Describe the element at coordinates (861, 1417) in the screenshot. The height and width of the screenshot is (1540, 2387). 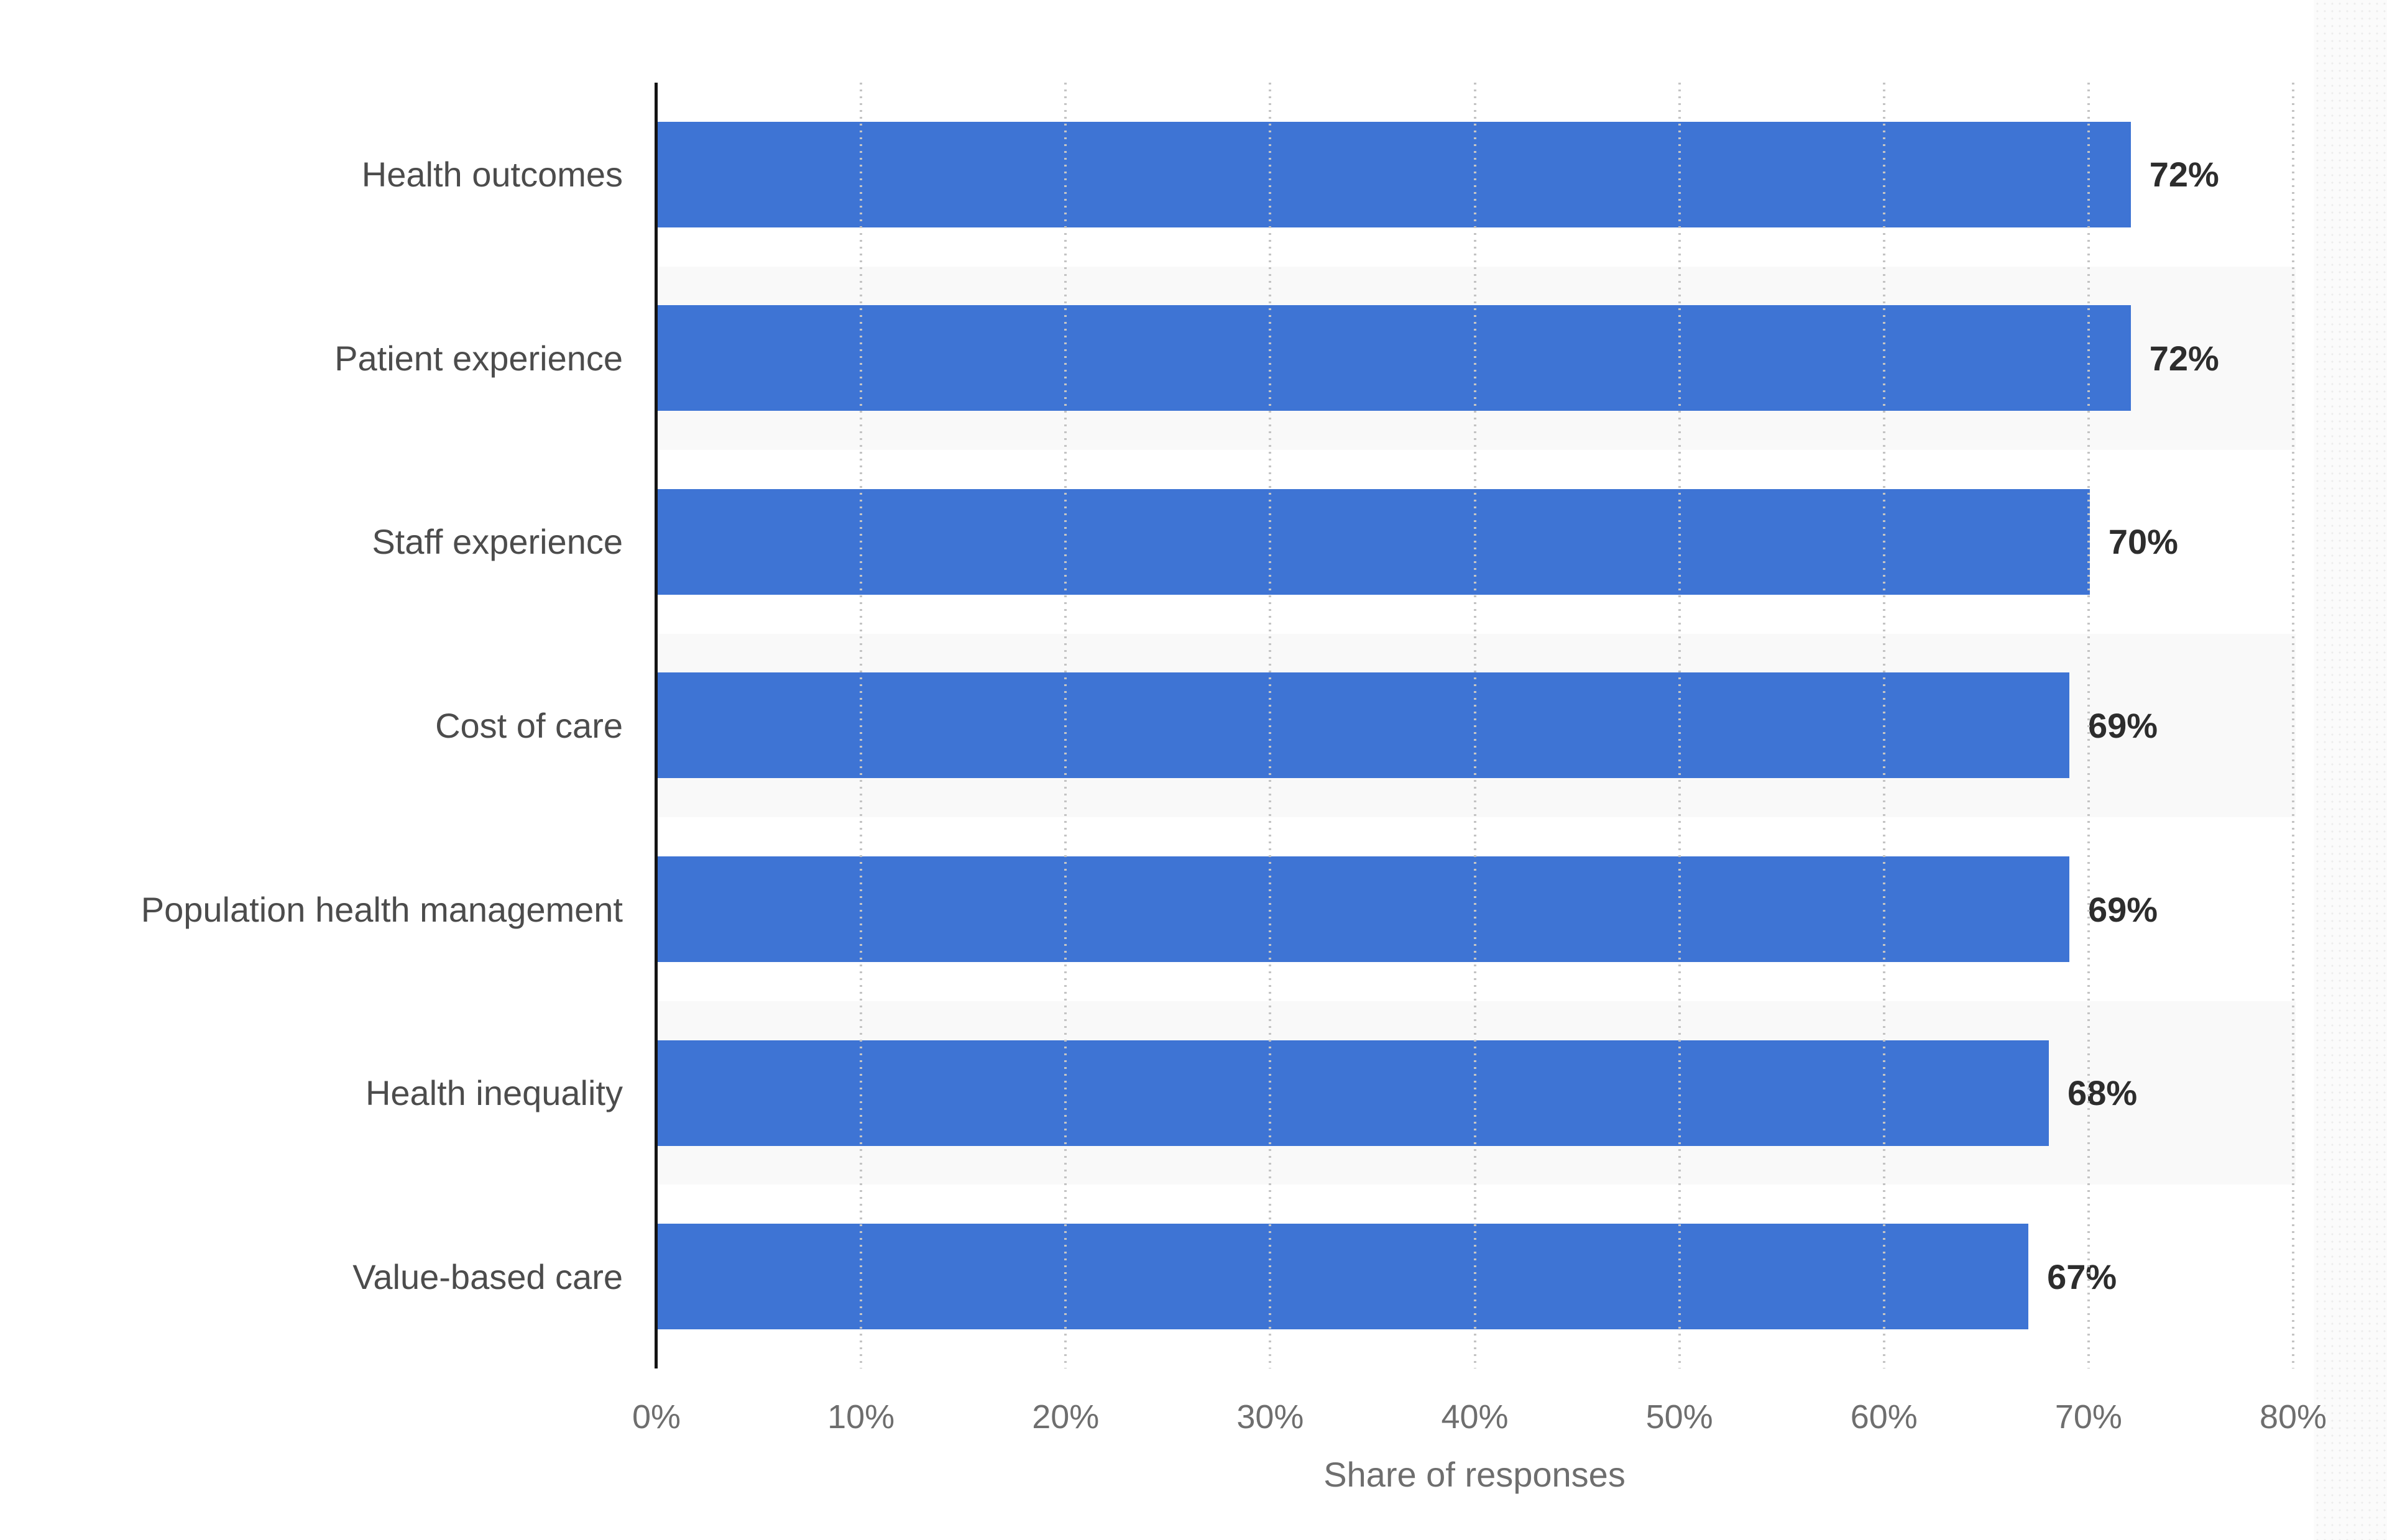
I see `x-tick-label: 10%` at that location.